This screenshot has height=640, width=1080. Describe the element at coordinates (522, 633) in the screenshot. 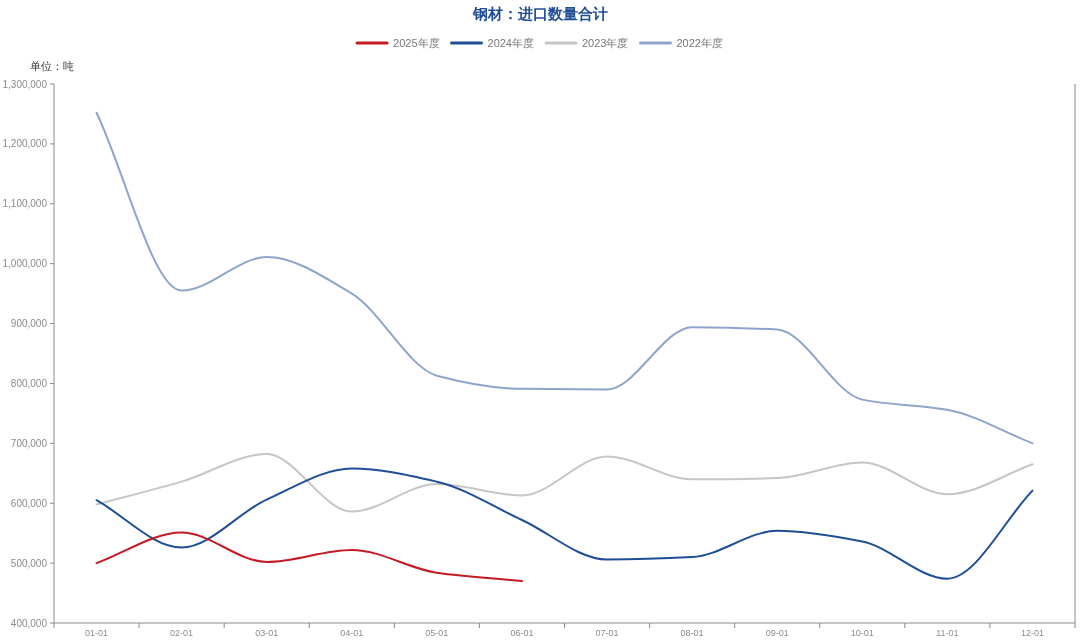

I see `x-tick-label: 06-01` at that location.